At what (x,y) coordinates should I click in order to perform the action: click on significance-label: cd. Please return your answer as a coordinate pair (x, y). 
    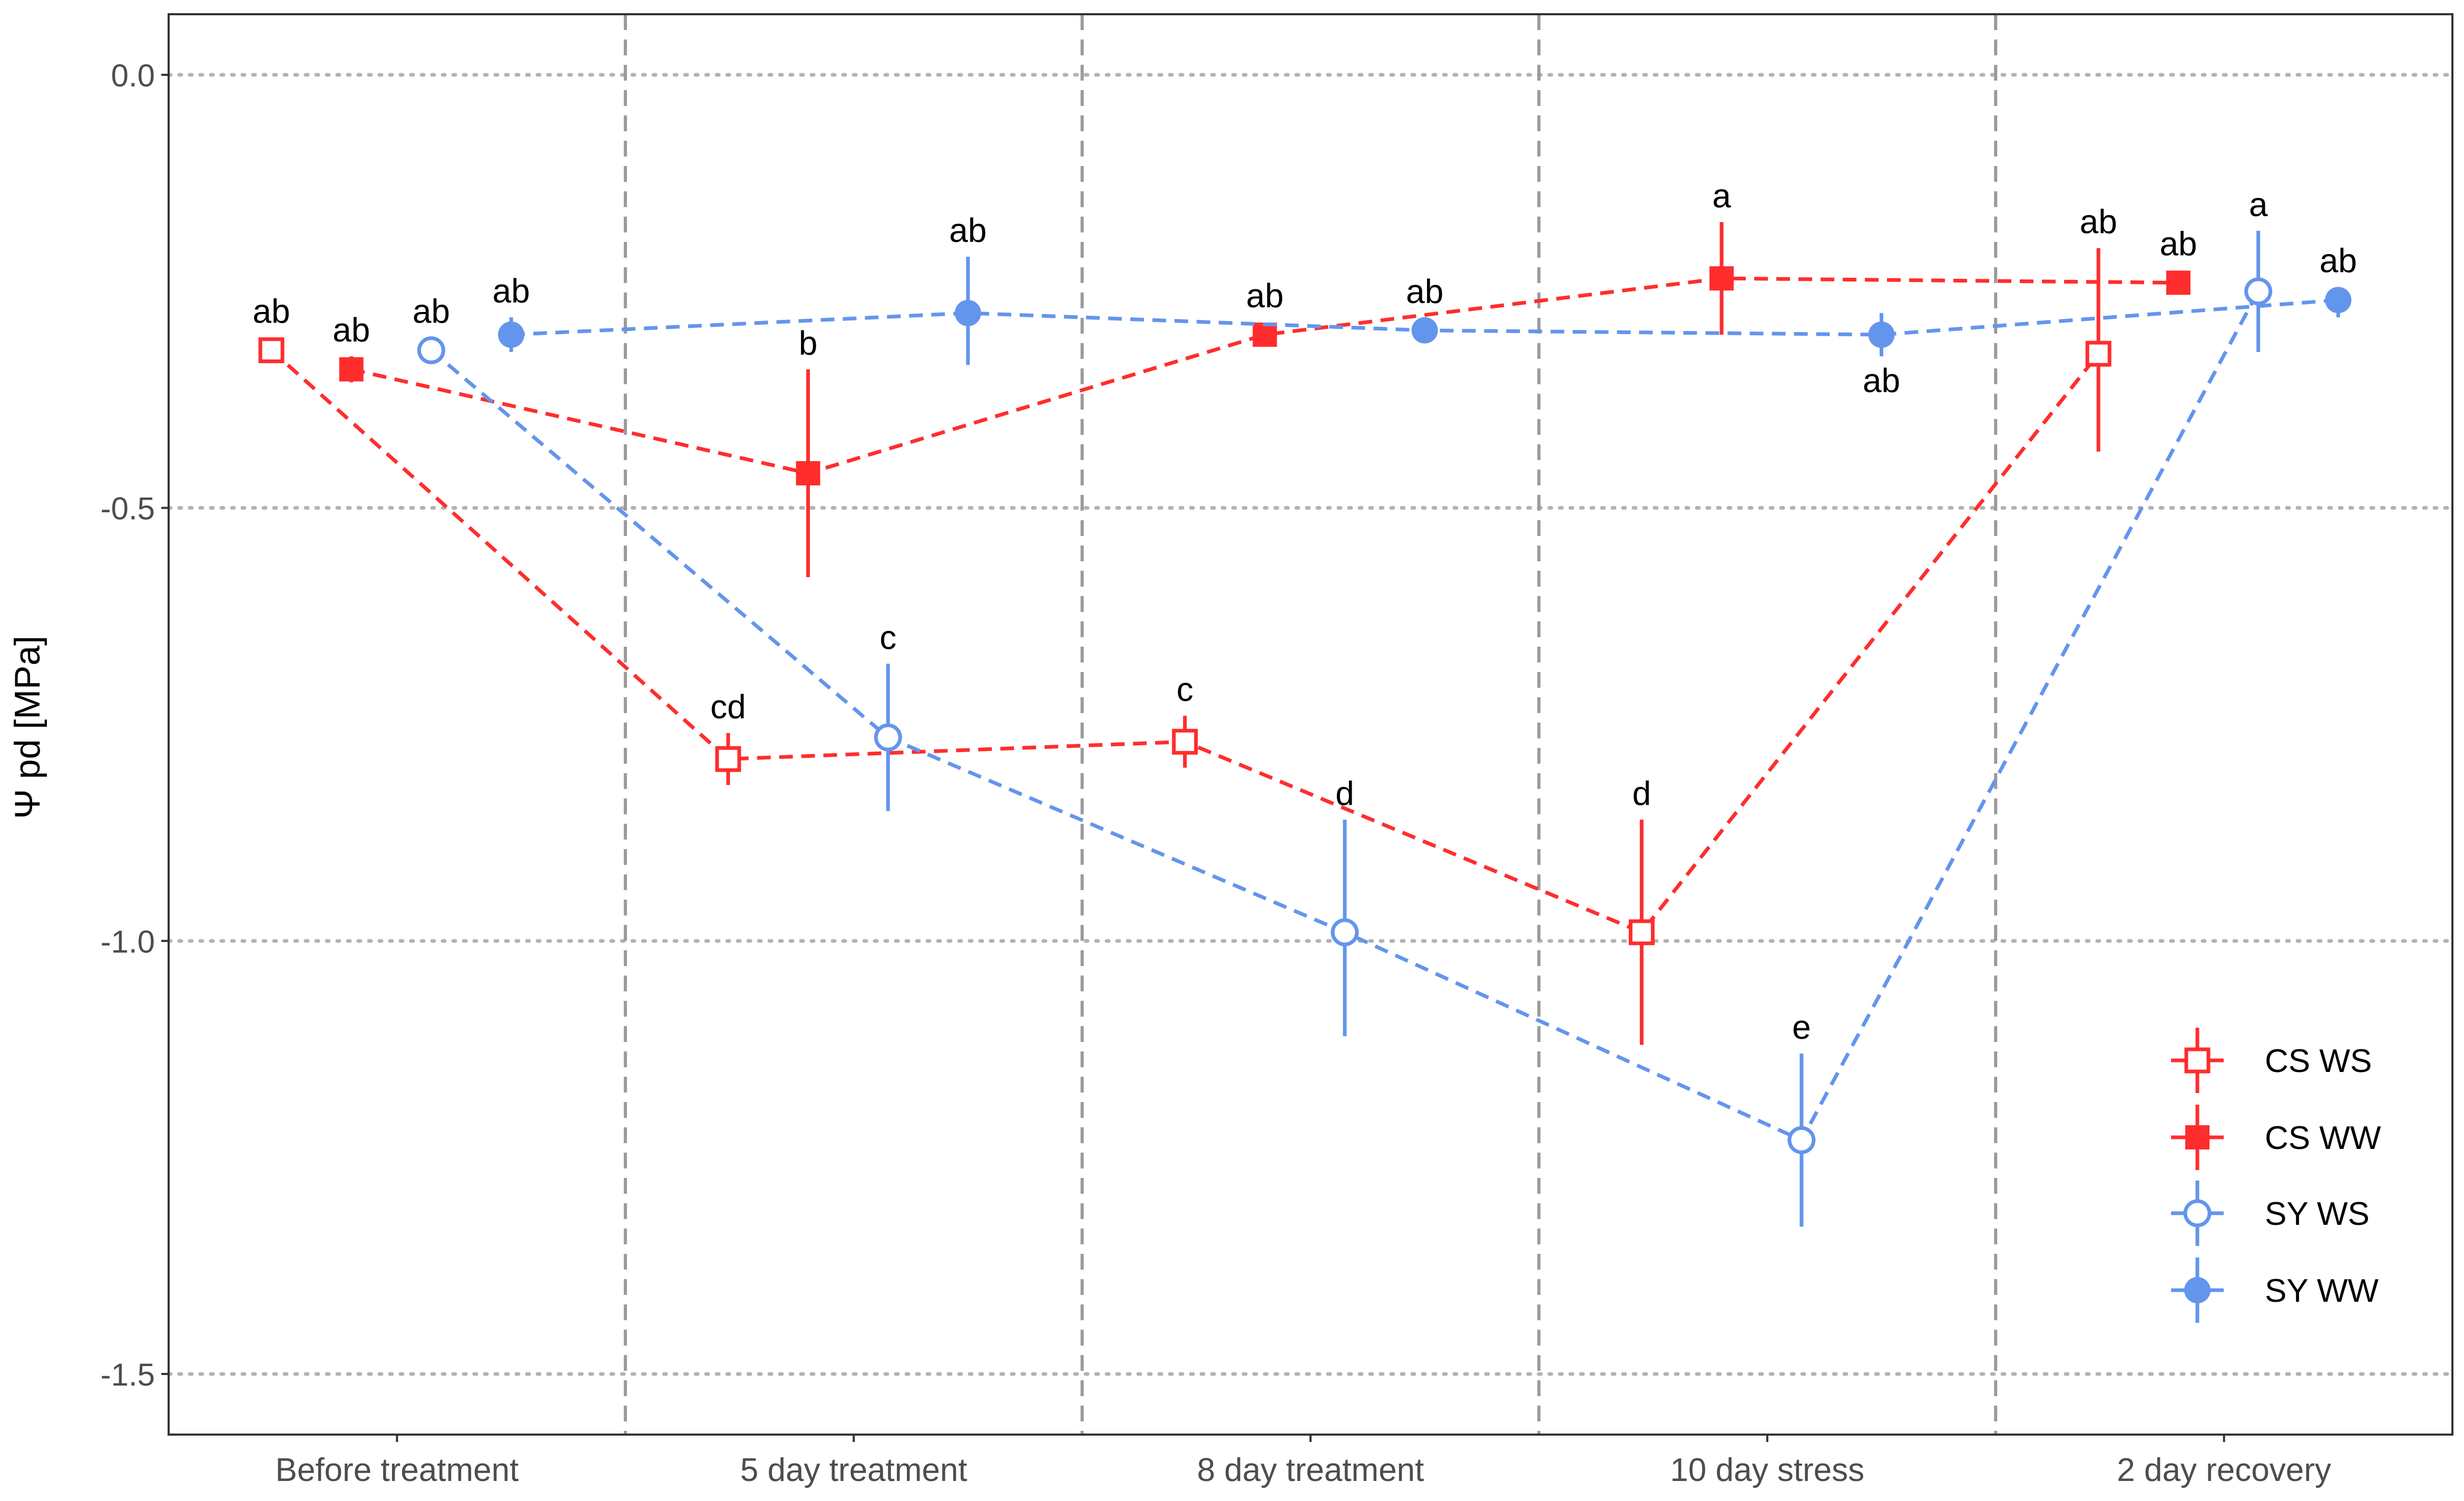
    Looking at the image, I should click on (728, 707).